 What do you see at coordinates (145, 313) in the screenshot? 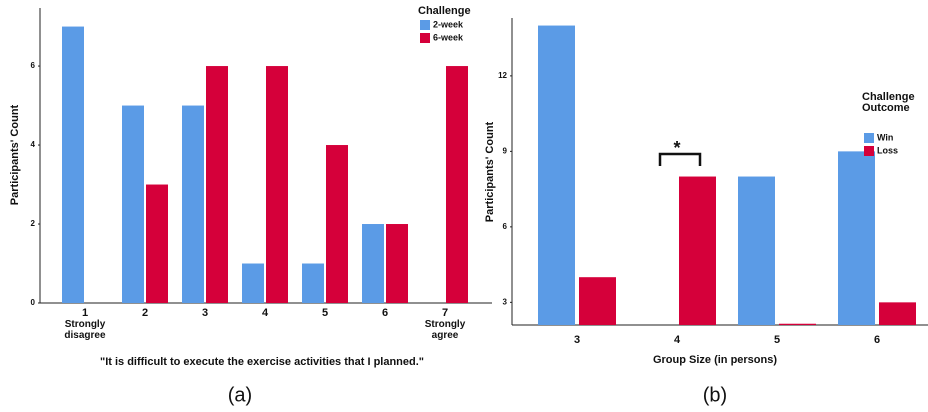
I see `x-tick-label: 2` at bounding box center [145, 313].